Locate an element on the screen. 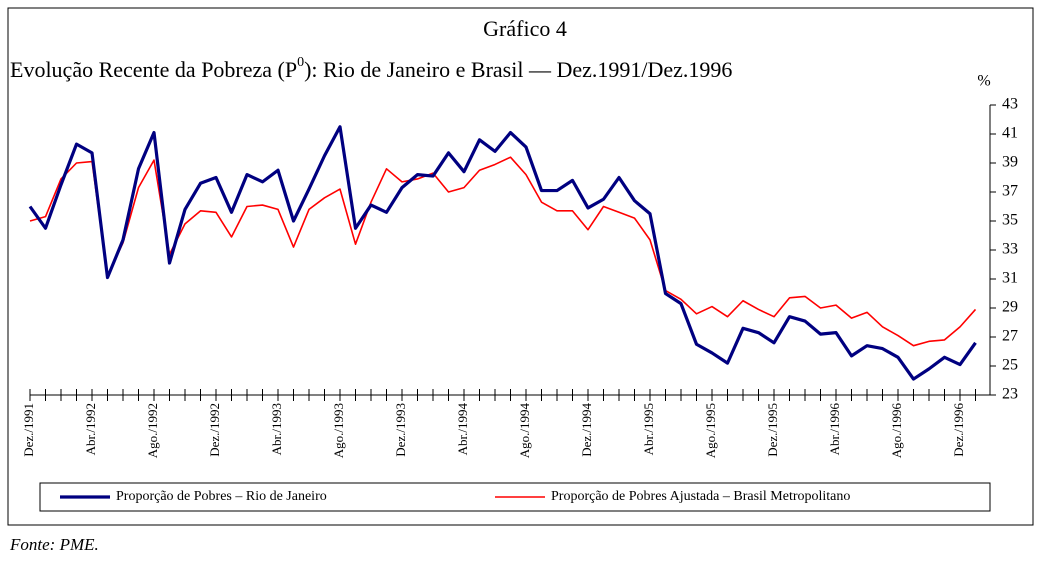 The image size is (1045, 568). y-tick-label: 43 is located at coordinates (1010, 104).